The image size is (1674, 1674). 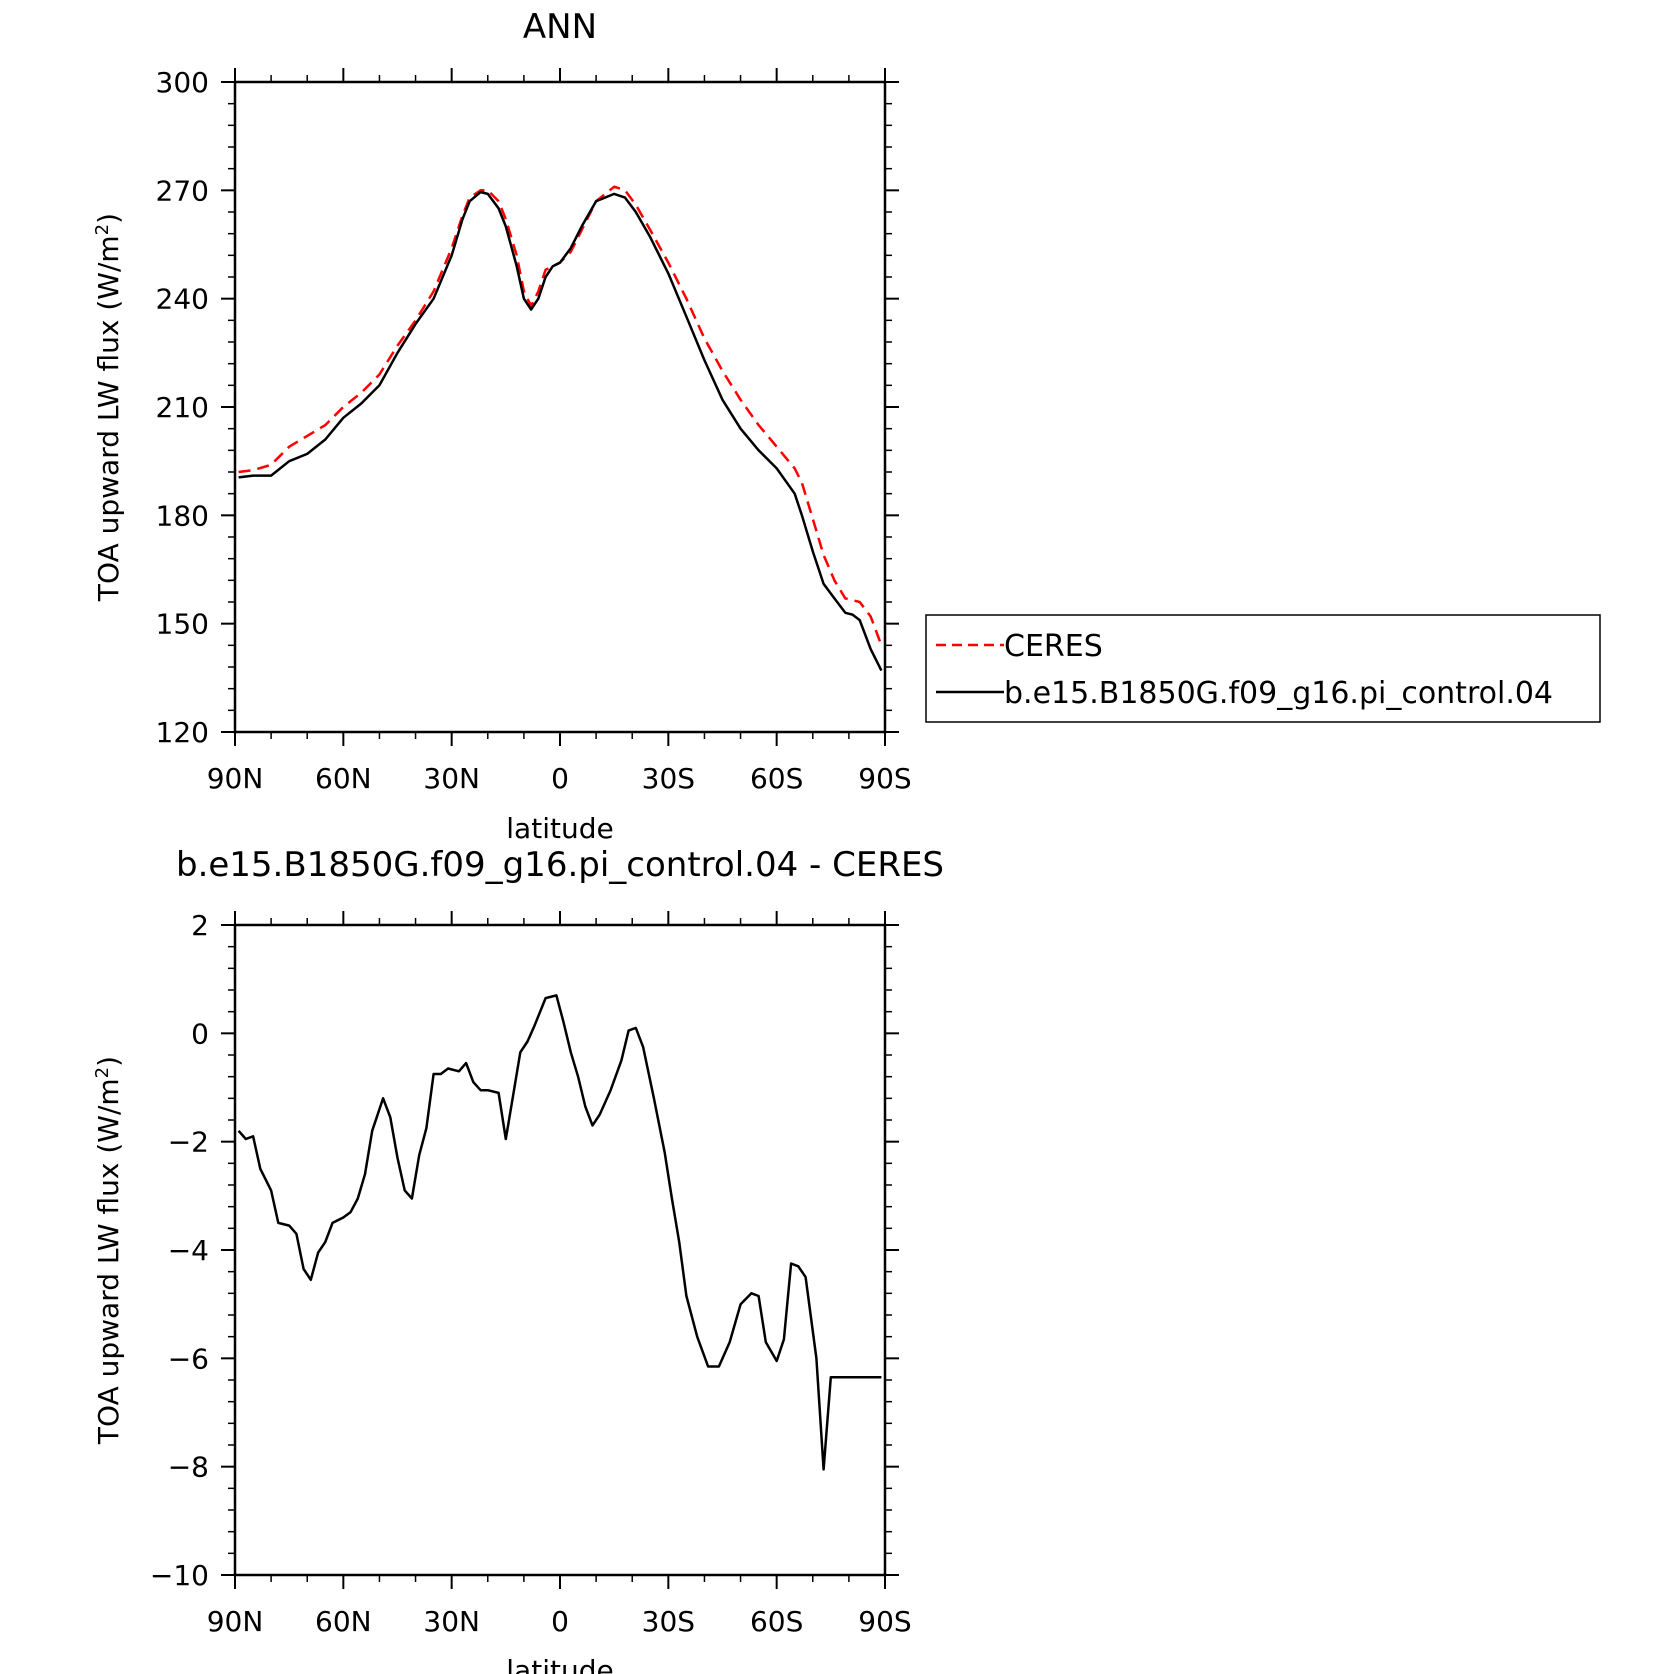 I want to click on top-y-axis-label-end: ), so click(x=108, y=218).